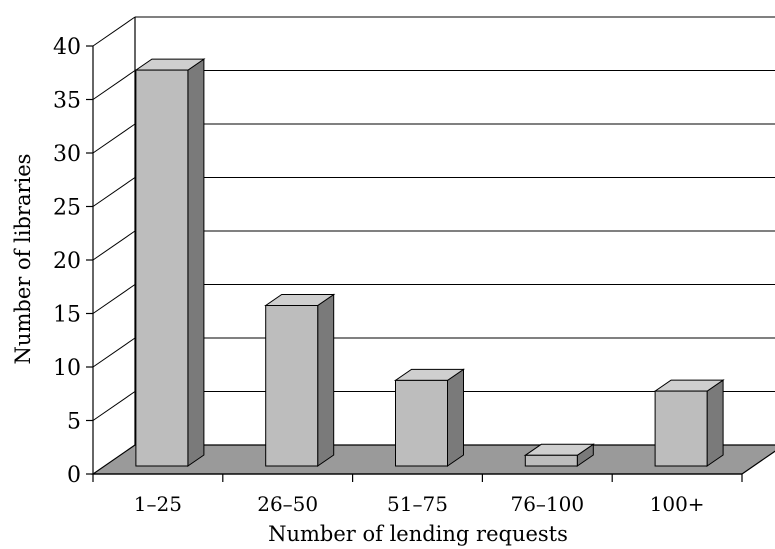  What do you see at coordinates (287, 504) in the screenshot?
I see `x-tick-label: 26–50` at bounding box center [287, 504].